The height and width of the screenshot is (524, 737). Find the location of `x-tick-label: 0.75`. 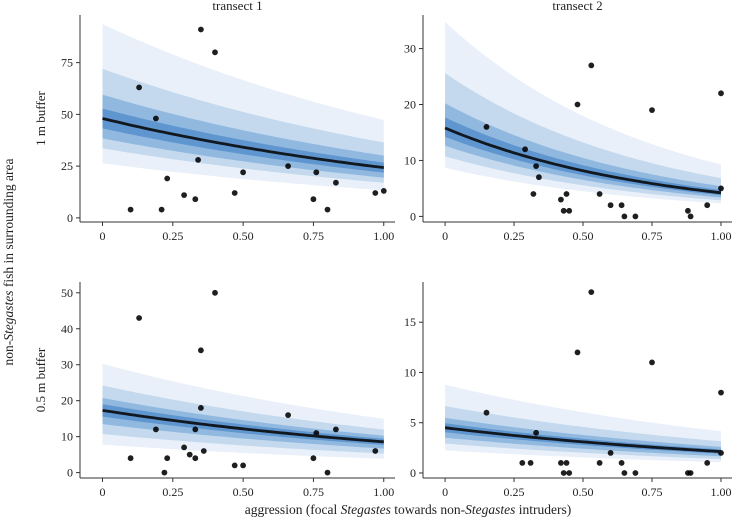

x-tick-label: 0.75 is located at coordinates (651, 236).